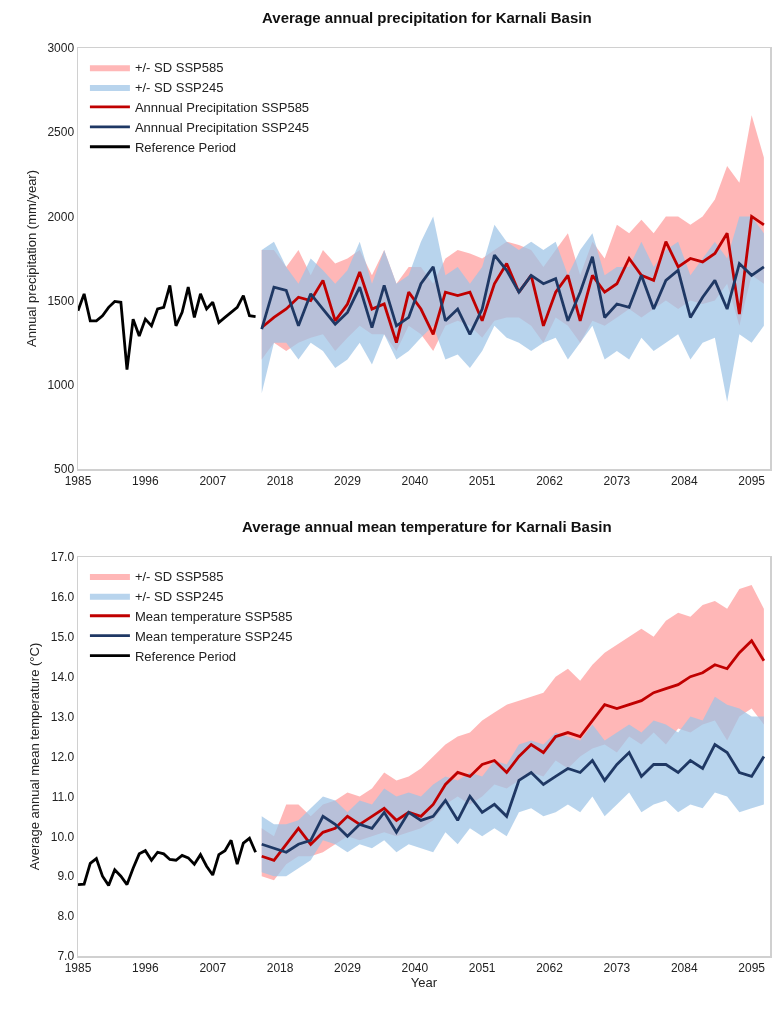 This screenshot has height=1018, width=776. Describe the element at coordinates (62, 836) in the screenshot. I see `y-tick-label: 10.0` at that location.